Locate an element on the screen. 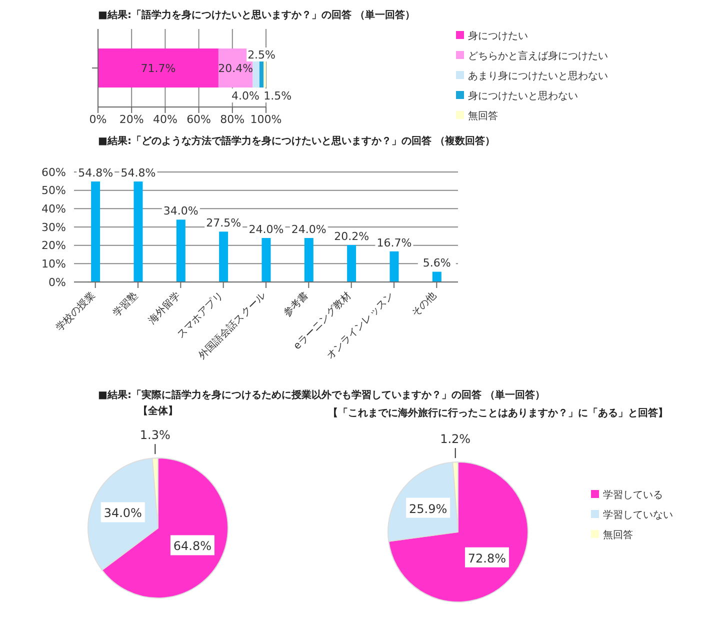 The width and height of the screenshot is (711, 619). legend-label: 学習している is located at coordinates (633, 496).